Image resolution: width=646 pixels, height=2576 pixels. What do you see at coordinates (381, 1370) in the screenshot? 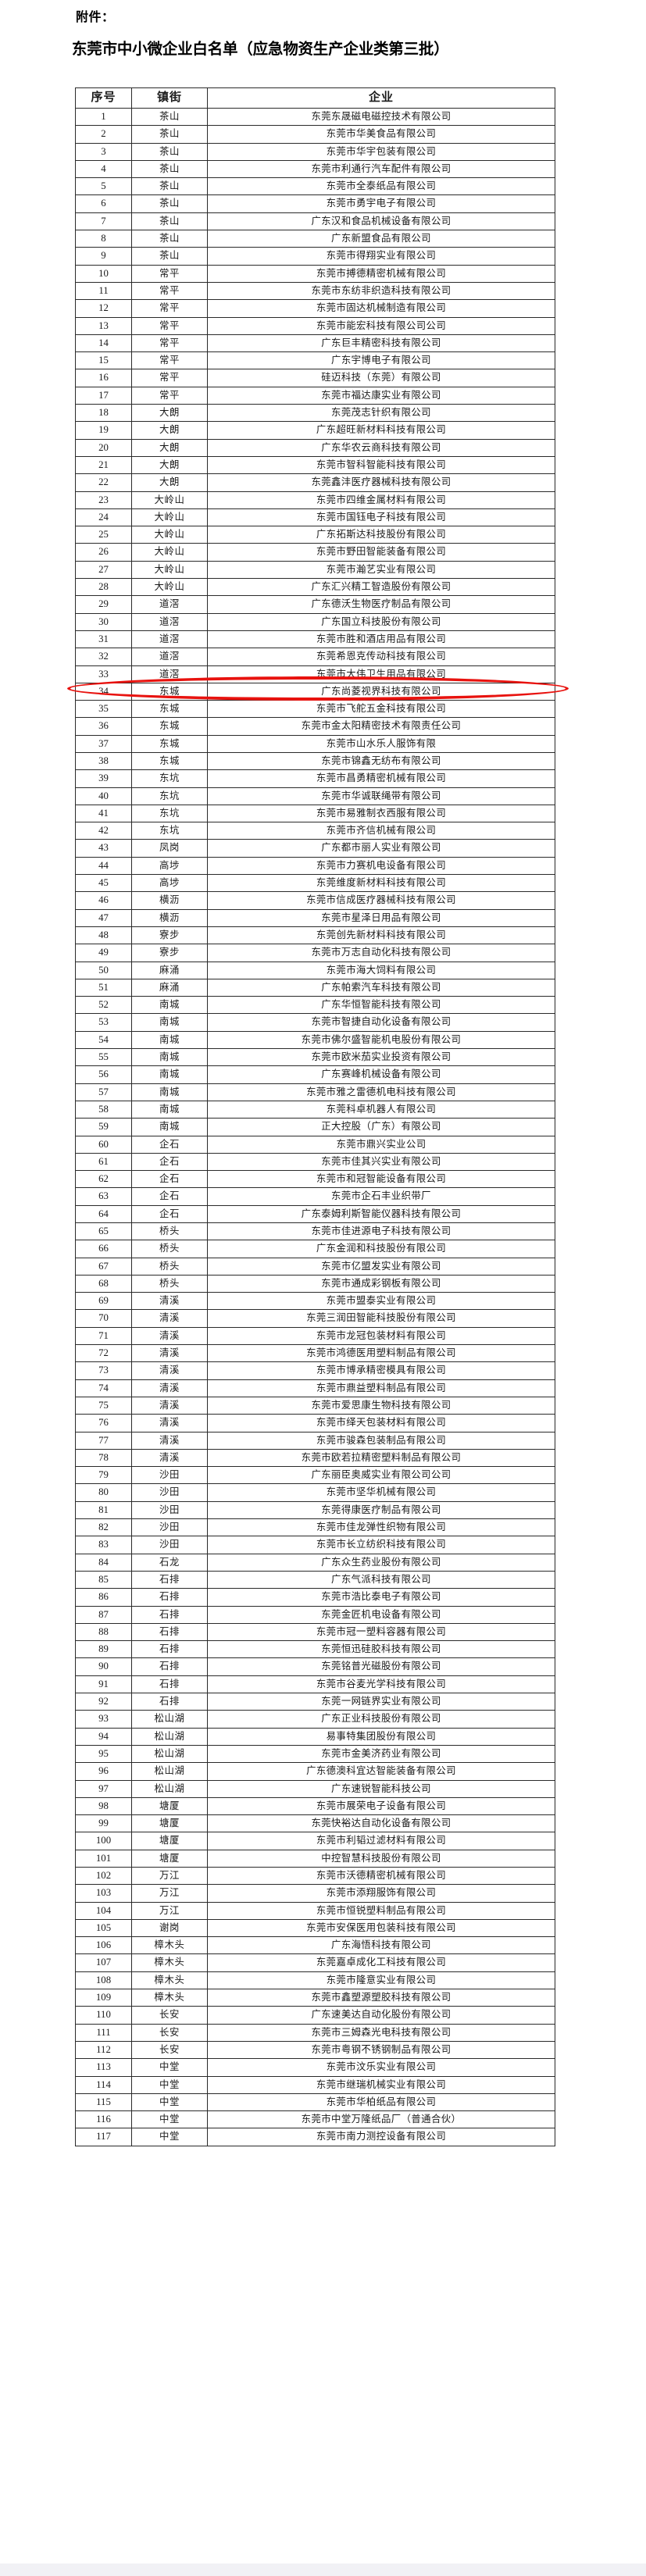
I see `cell-company: 东莞市博承精密模具有限公司` at bounding box center [381, 1370].